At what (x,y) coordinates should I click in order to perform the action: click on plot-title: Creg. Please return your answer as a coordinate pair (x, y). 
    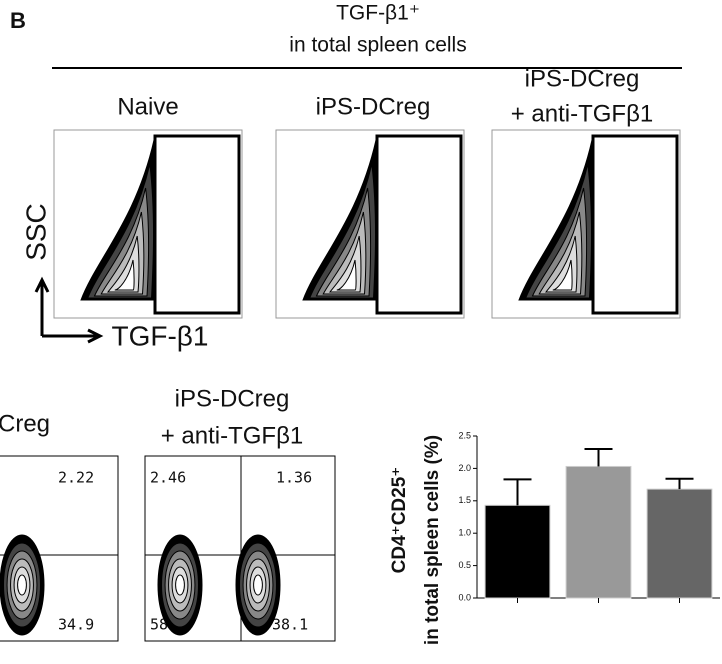
    Looking at the image, I should click on (25, 423).